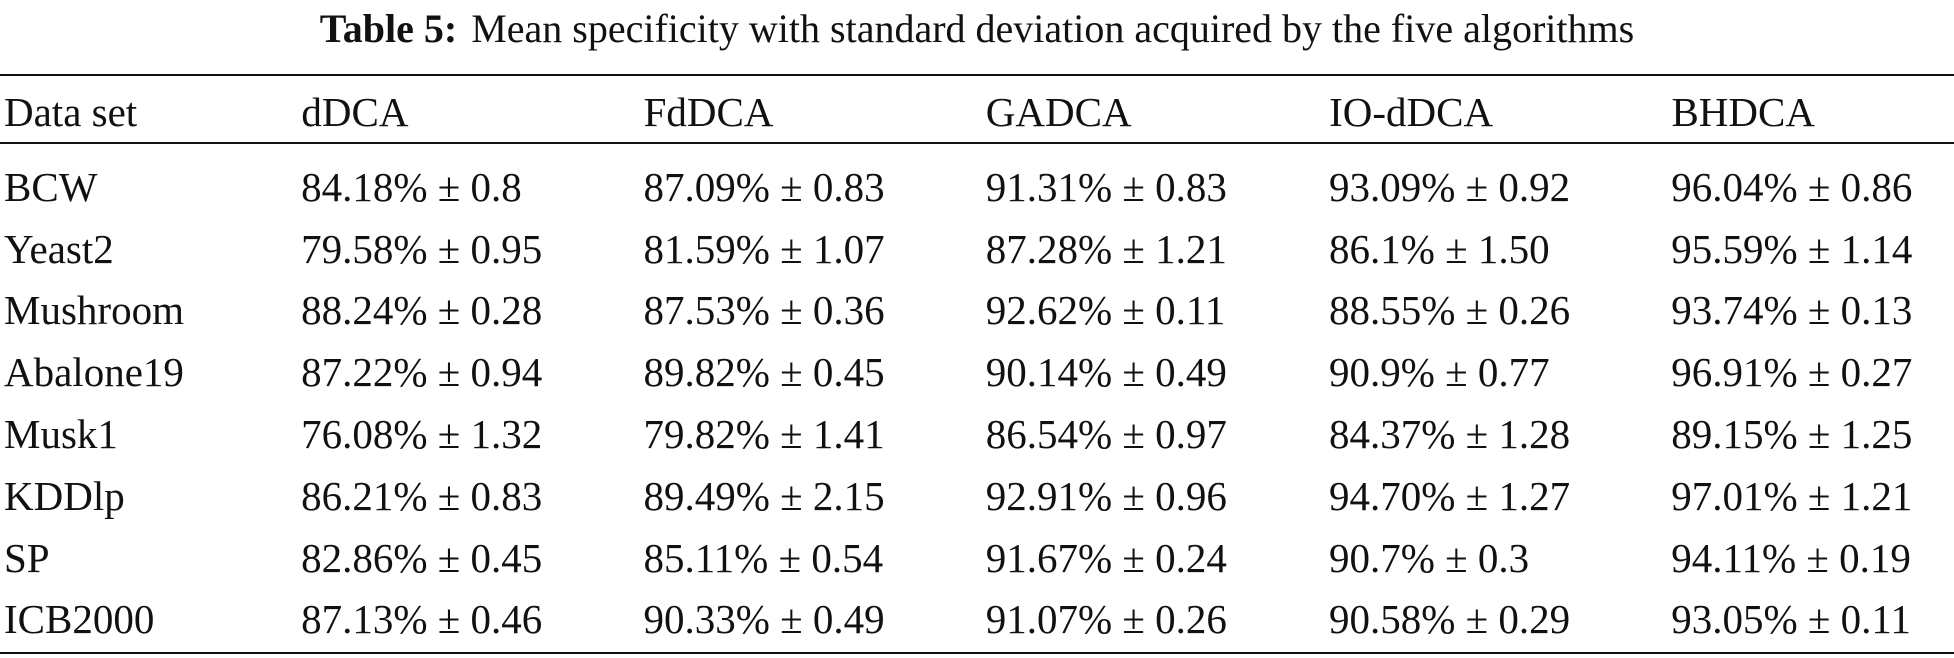 This screenshot has width=1954, height=658. Describe the element at coordinates (977, 75) in the screenshot. I see `top-rule` at that location.